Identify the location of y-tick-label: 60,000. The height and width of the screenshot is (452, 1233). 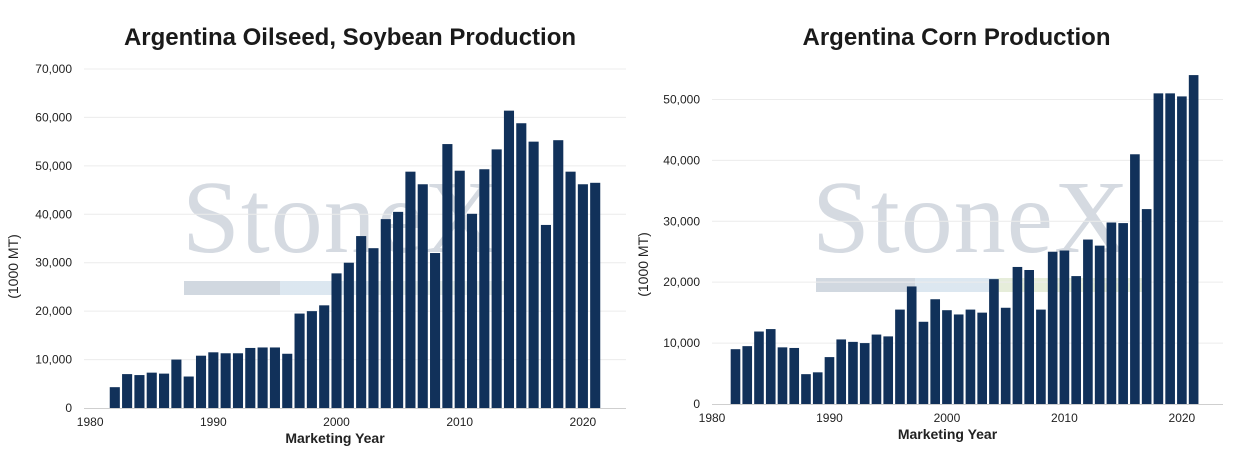
(53, 117).